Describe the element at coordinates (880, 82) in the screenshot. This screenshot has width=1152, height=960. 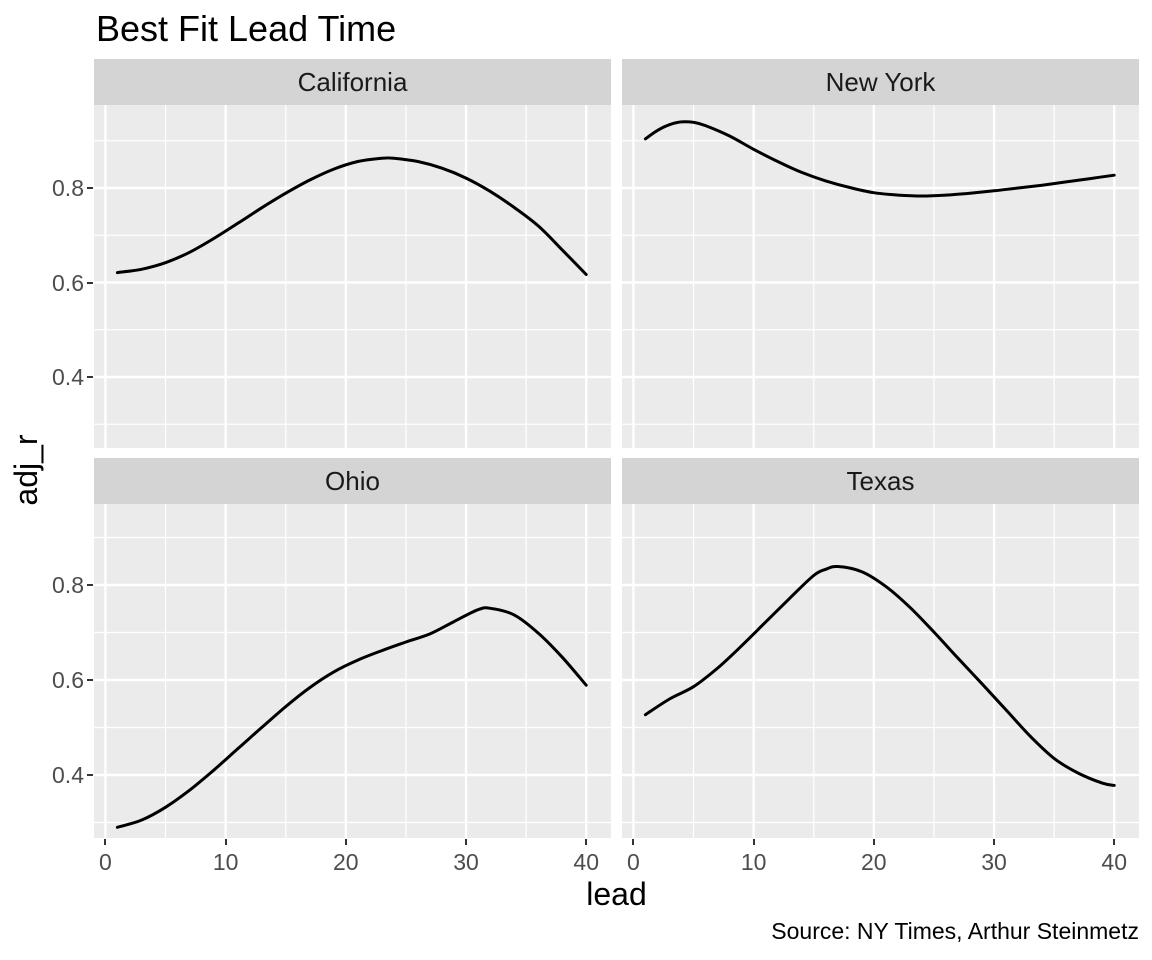
I see `facet-strip-new-york: New York` at that location.